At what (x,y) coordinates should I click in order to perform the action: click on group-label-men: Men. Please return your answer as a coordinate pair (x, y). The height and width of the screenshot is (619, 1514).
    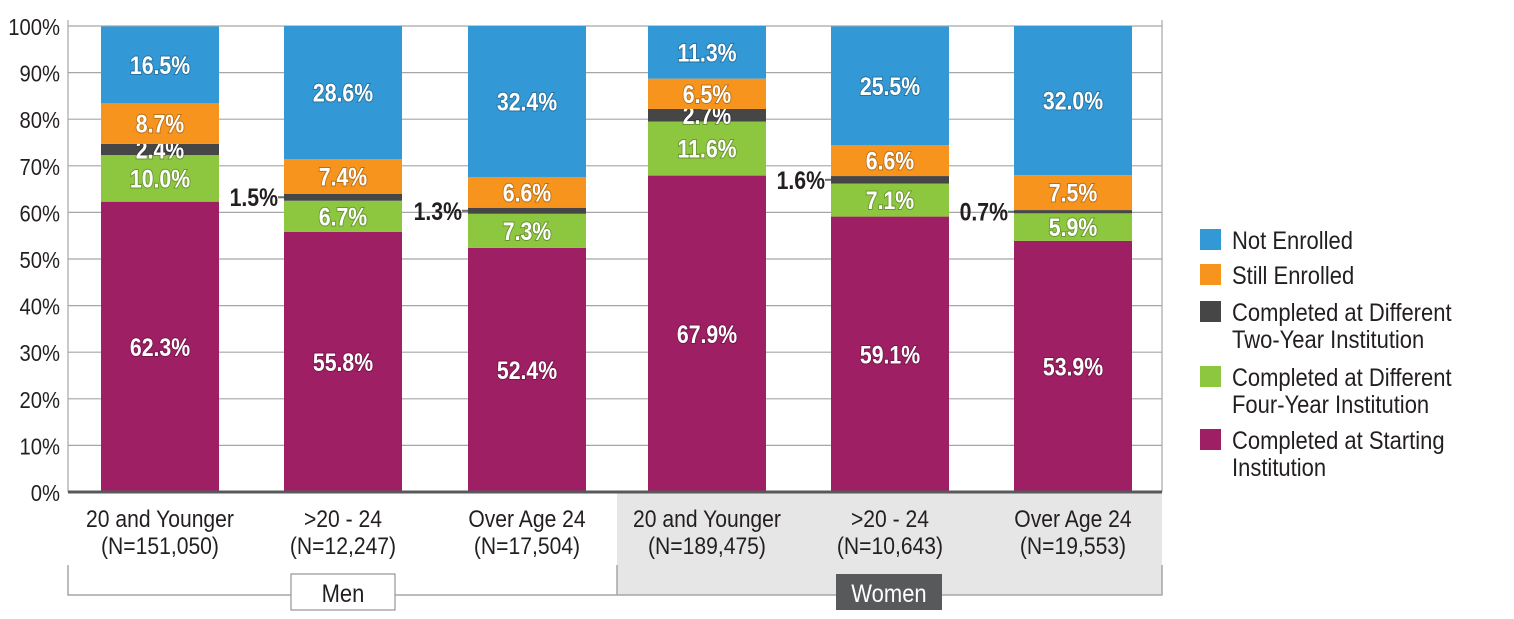
    Looking at the image, I should click on (343, 594).